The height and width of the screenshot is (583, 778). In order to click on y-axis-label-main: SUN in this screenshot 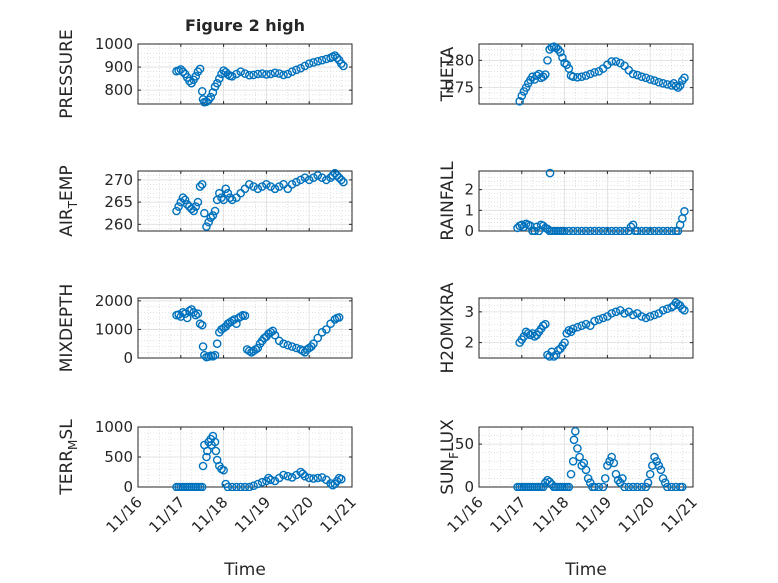, I will do `click(448, 477)`.